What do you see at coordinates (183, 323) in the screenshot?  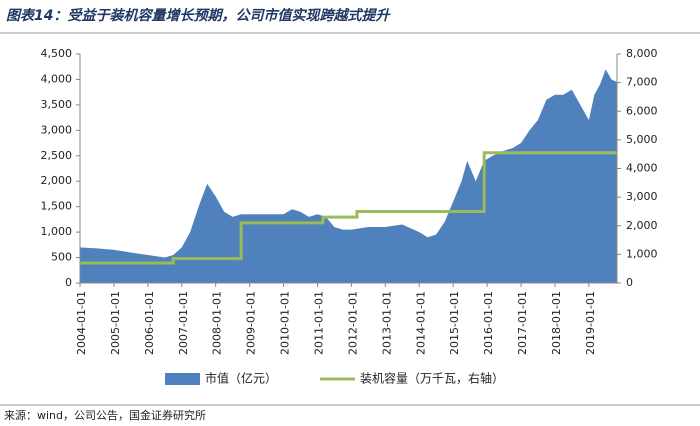 I see `x-tick-label: 2007-01-01` at bounding box center [183, 323].